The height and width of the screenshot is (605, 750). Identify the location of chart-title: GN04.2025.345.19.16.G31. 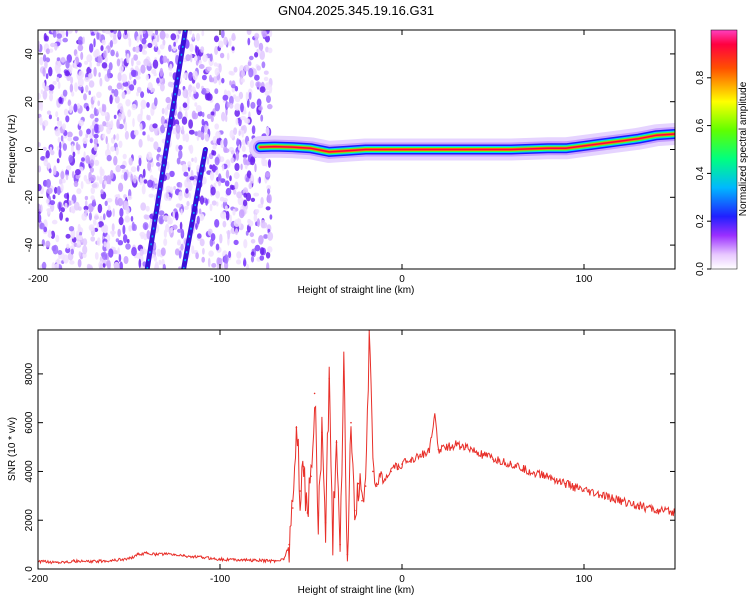
(356, 10).